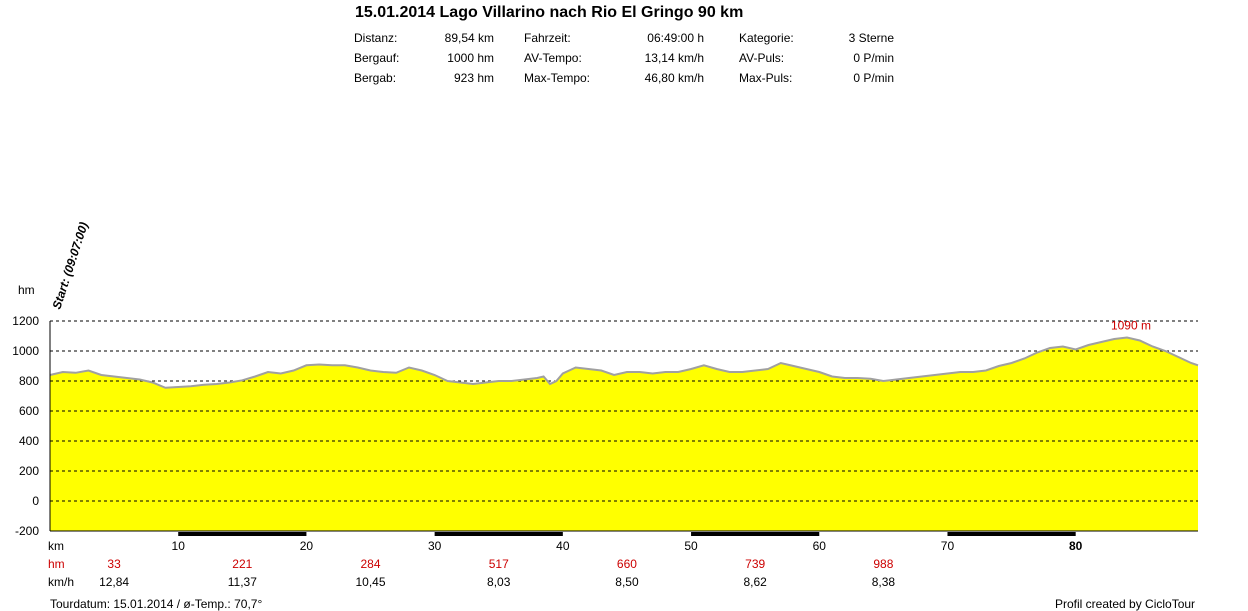 Image resolution: width=1248 pixels, height=611 pixels. Describe the element at coordinates (627, 582) in the screenshot. I see `segment-speed: 8,50` at that location.